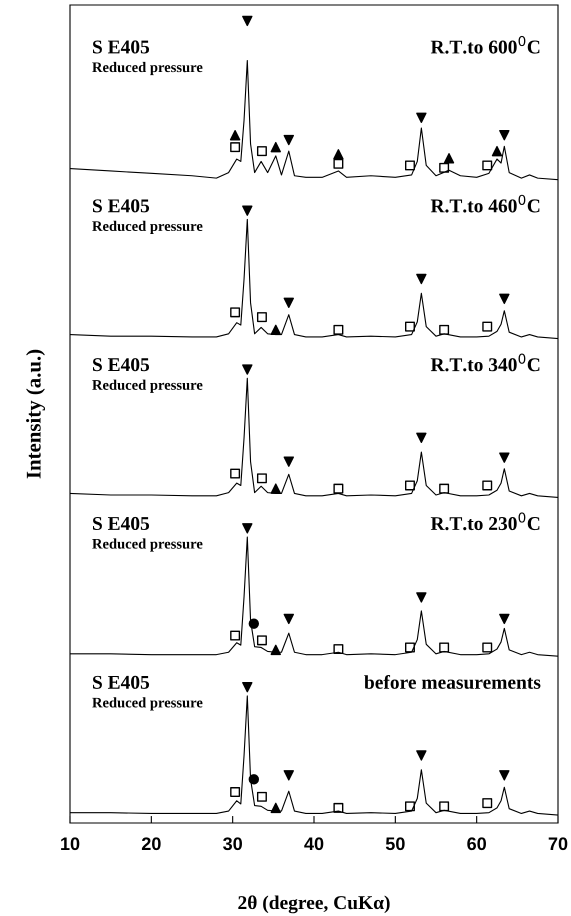 This screenshot has height=916, width=571. I want to click on x-tick-label: 70, so click(558, 843).